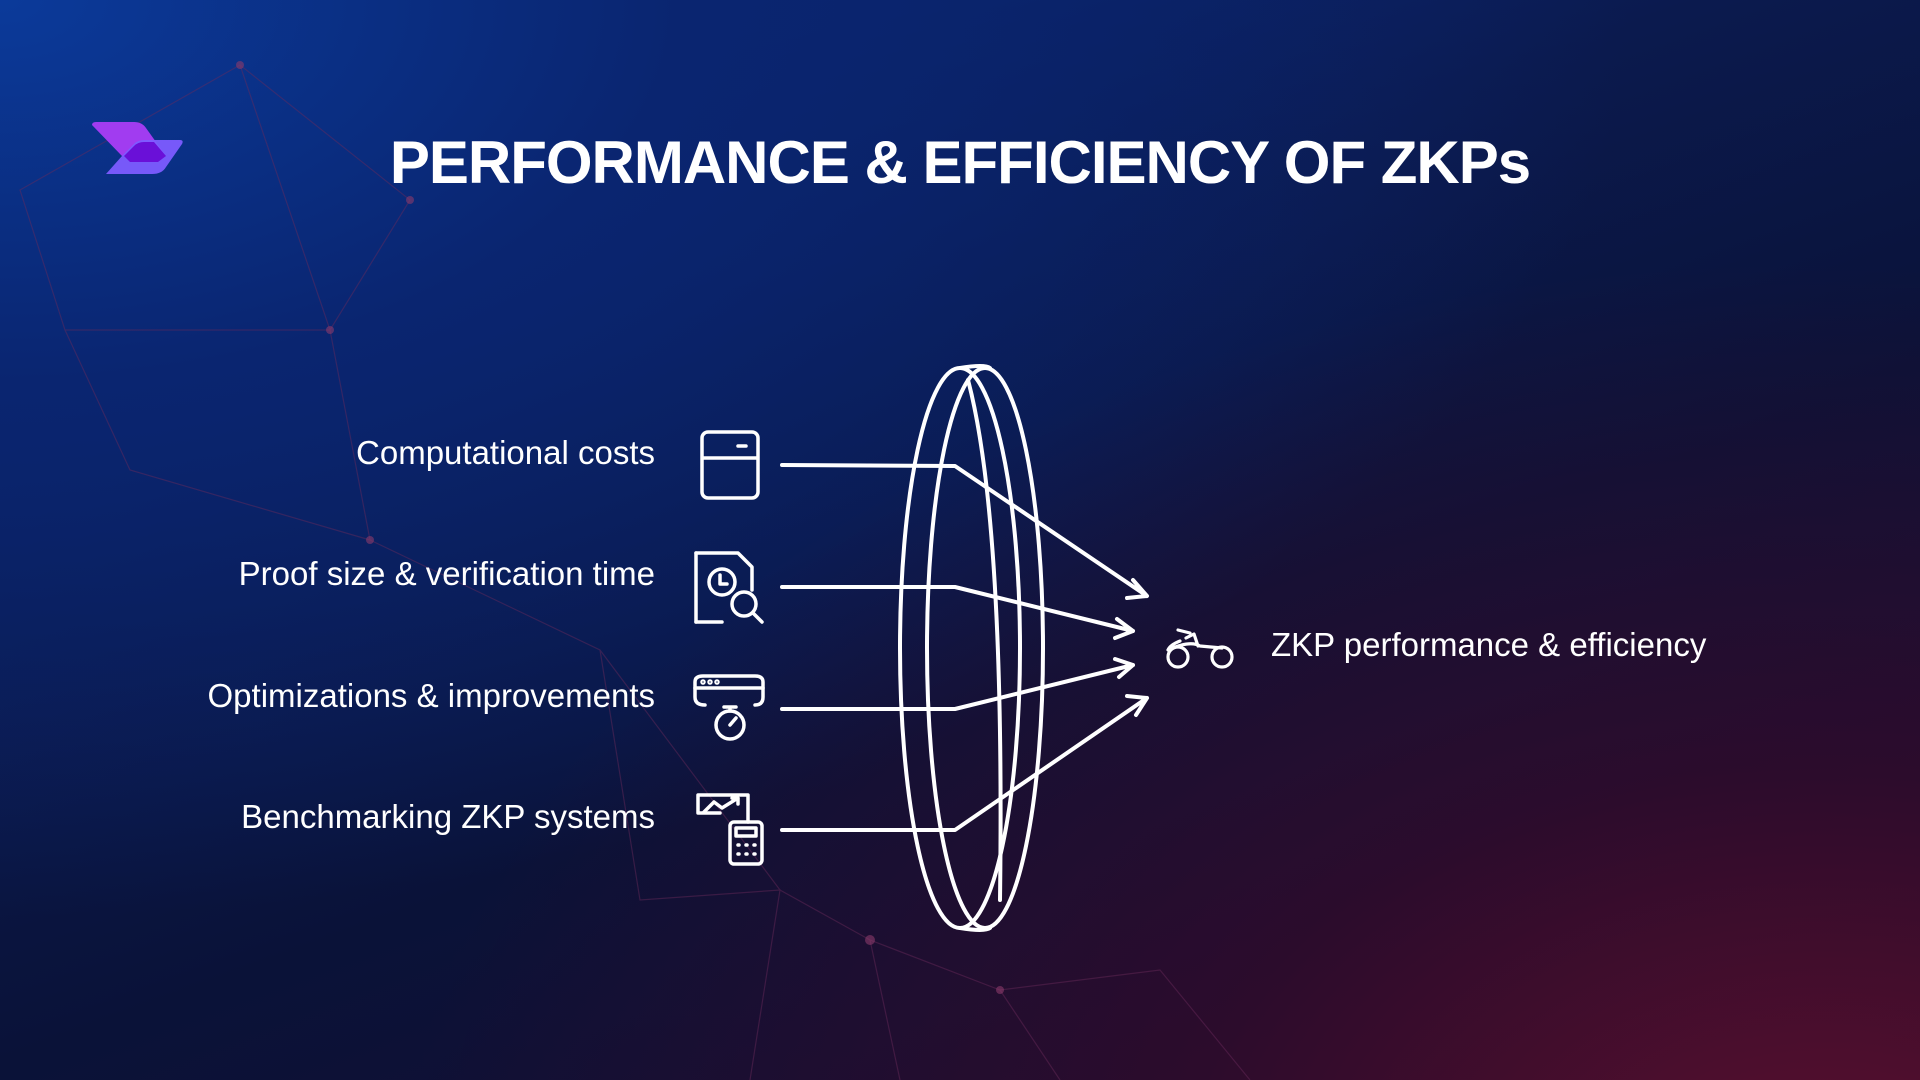 The image size is (1920, 1080). Describe the element at coordinates (1489, 644) in the screenshot. I see `output-label: ZKP performance & efficiency` at that location.